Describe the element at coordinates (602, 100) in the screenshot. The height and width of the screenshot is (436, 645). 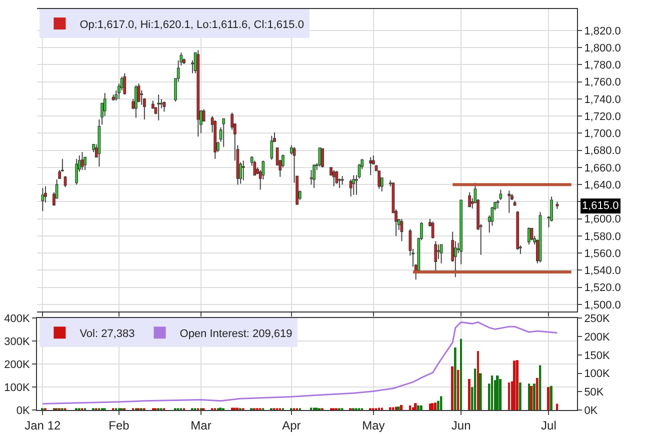
I see `y-tick-label: 1,740.0` at that location.